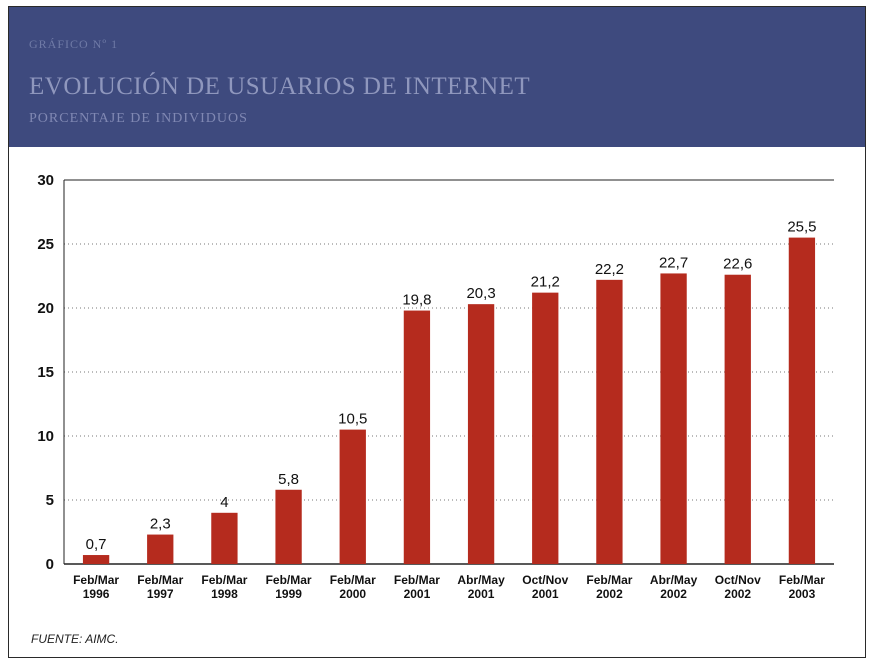 Image resolution: width=874 pixels, height=663 pixels. I want to click on data-label: 2,3, so click(160, 524).